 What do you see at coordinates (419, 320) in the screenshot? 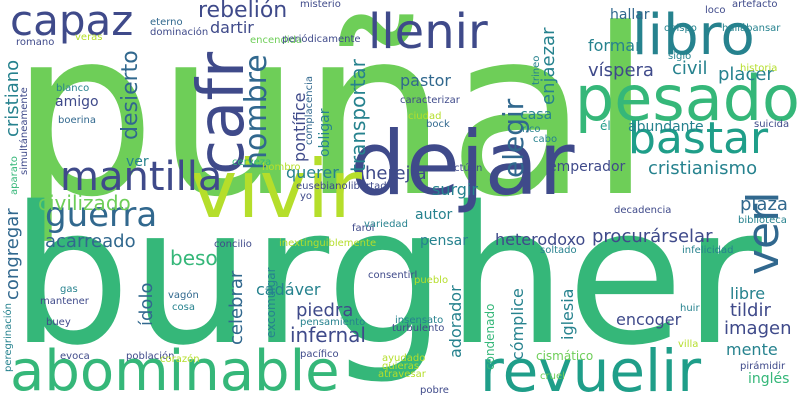
I see `word: insensato` at bounding box center [419, 320].